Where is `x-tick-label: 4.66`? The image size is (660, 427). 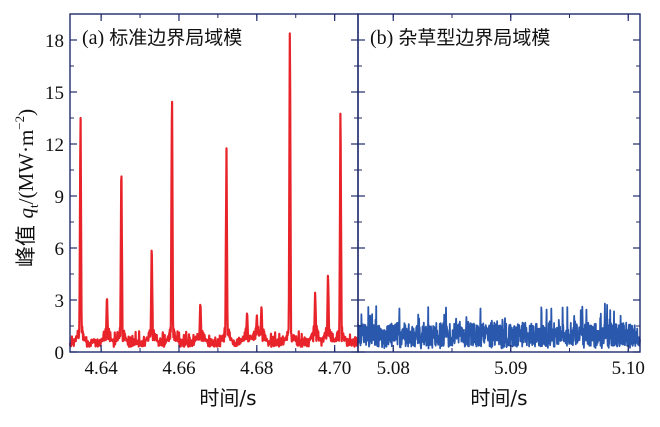
x-tick-label: 4.66 is located at coordinates (178, 368).